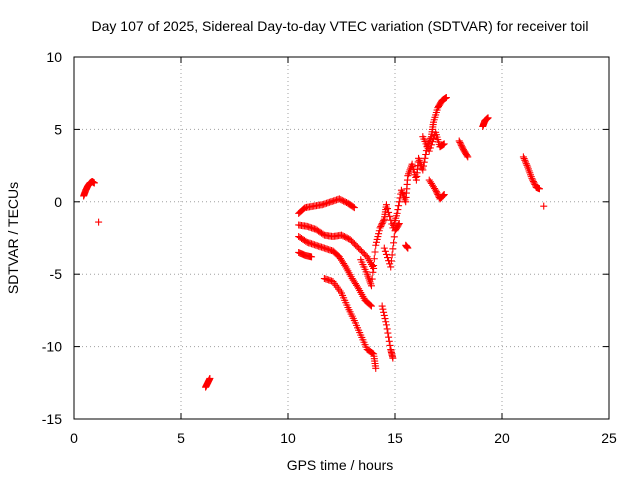  I want to click on point-series-s14, so click(433, 141).